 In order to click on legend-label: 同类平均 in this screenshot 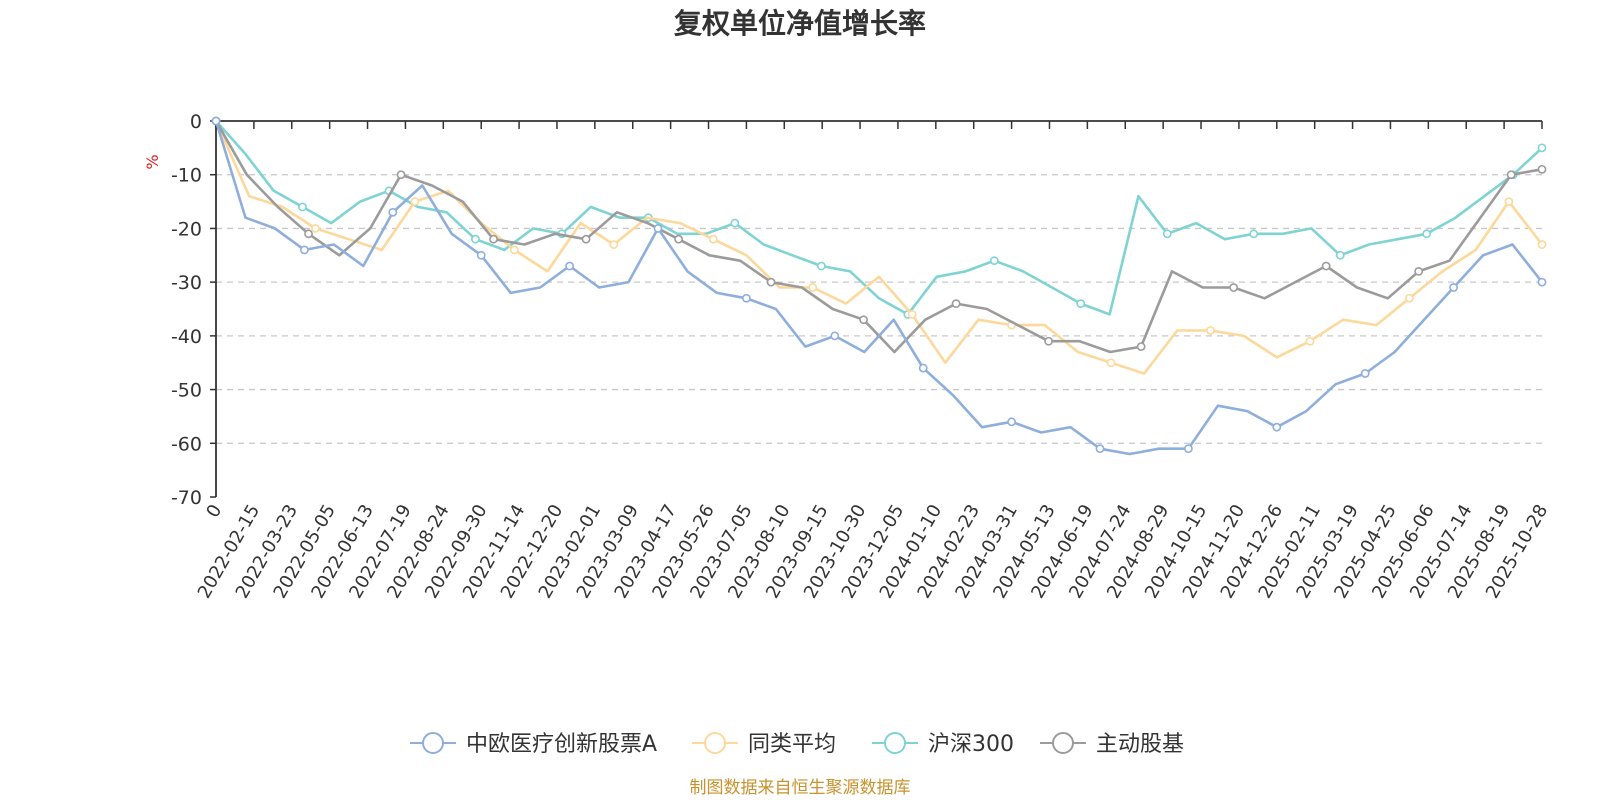, I will do `click(792, 744)`.